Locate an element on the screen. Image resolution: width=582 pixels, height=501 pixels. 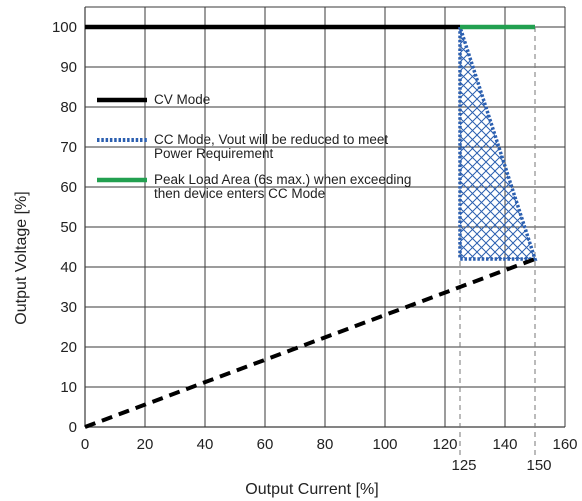
marker-value-label: 125 is located at coordinates (463, 465).